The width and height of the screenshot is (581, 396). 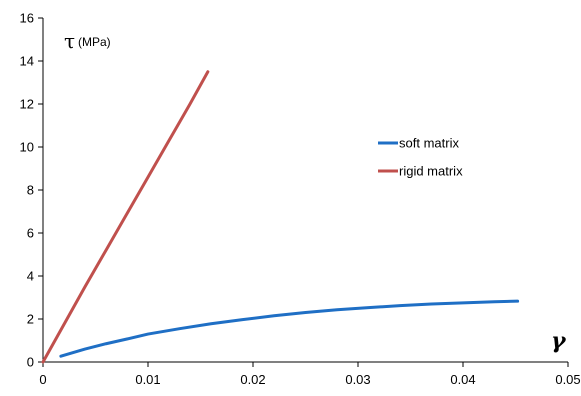 I want to click on y-axis-label-unit: (MPa), so click(x=94, y=42).